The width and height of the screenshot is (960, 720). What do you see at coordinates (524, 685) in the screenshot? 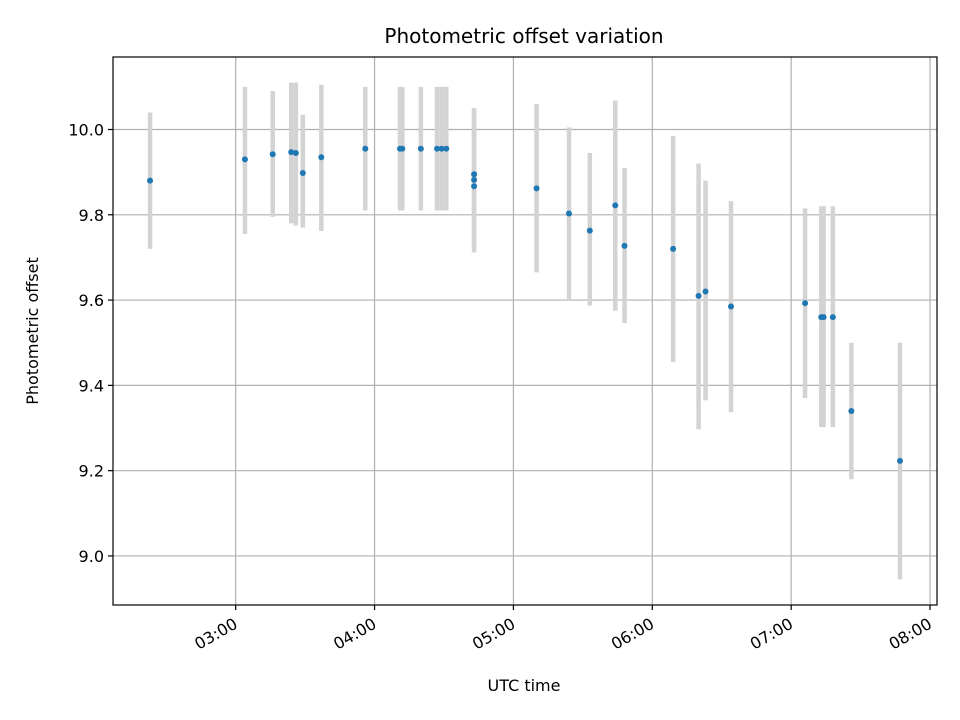
I see `x-axis-label: UTC time` at bounding box center [524, 685].